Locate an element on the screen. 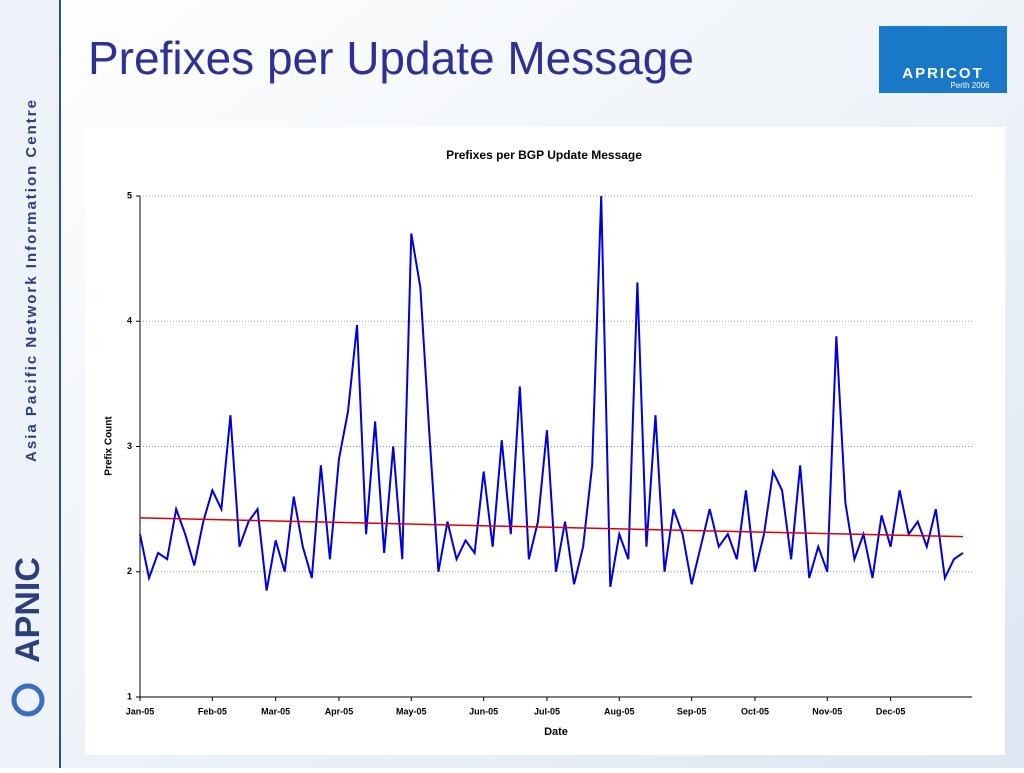 The image size is (1024, 773). y-tick-label: 2 is located at coordinates (129, 571).